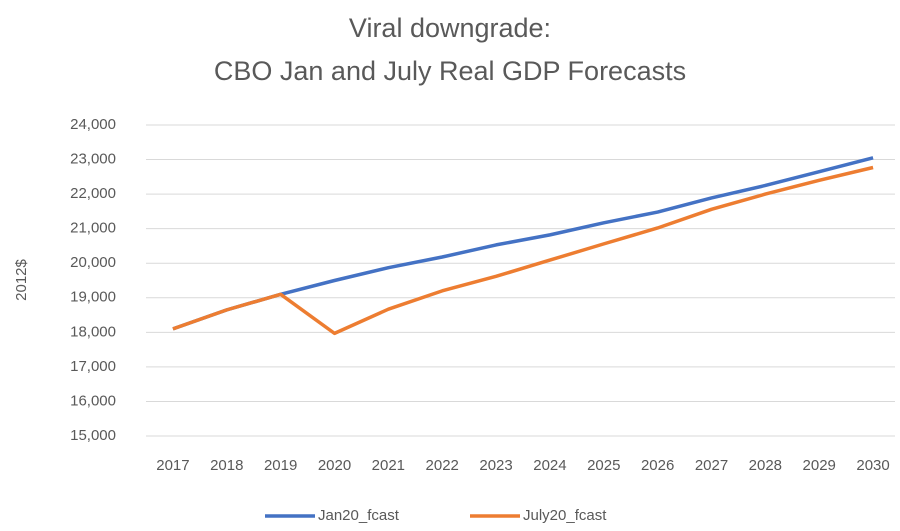 The image size is (900, 531). Describe the element at coordinates (819, 465) in the screenshot. I see `x-tick-label: 2029` at that location.